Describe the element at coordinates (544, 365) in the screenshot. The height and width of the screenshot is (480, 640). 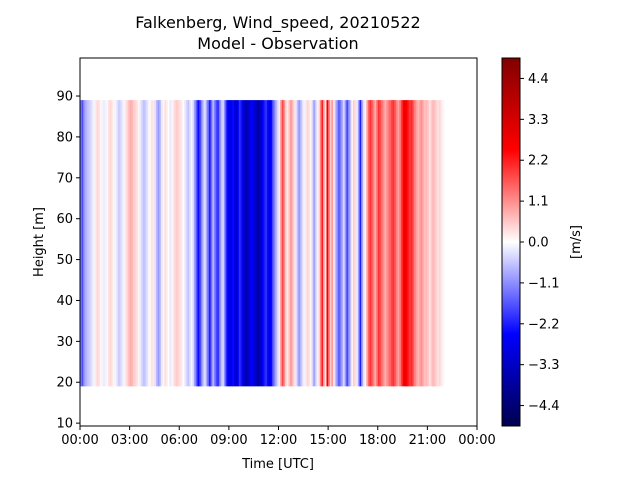
I see `colorbar-tick-label: −3.3` at that location.